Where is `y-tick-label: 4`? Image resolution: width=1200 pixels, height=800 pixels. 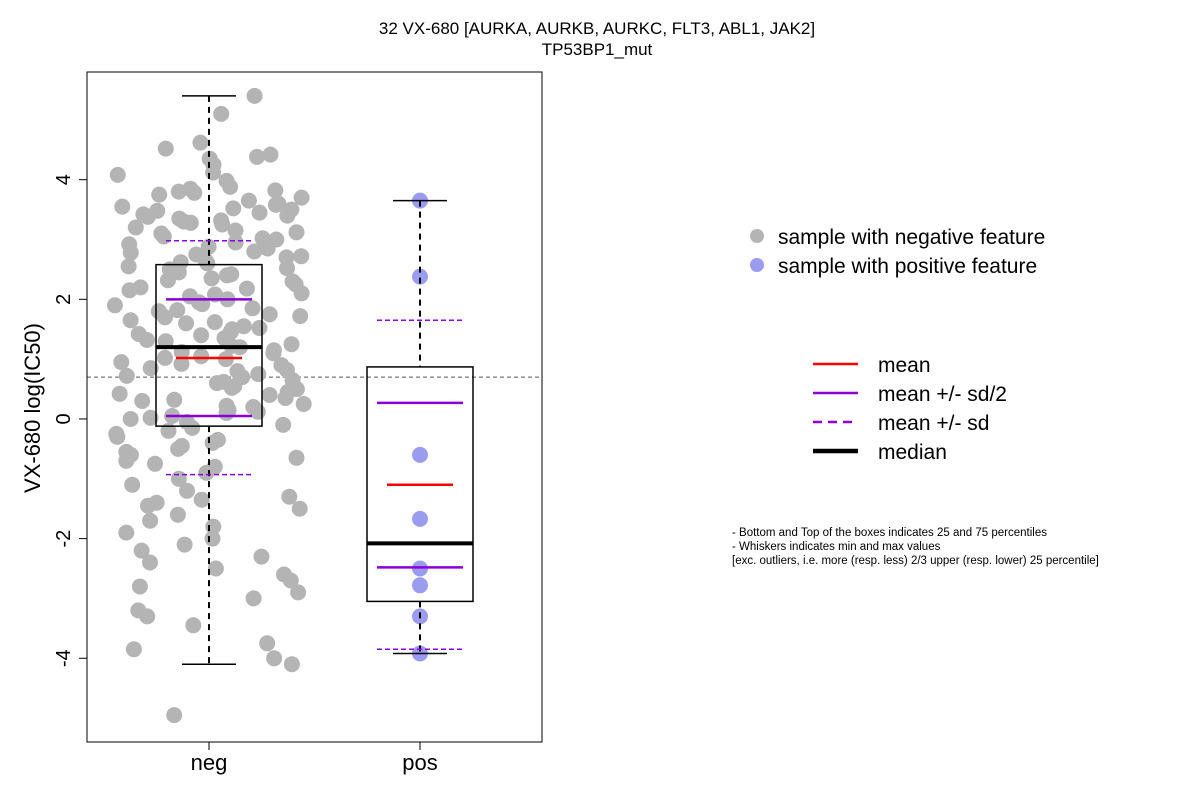
y-tick-label: 4 is located at coordinates (64, 179).